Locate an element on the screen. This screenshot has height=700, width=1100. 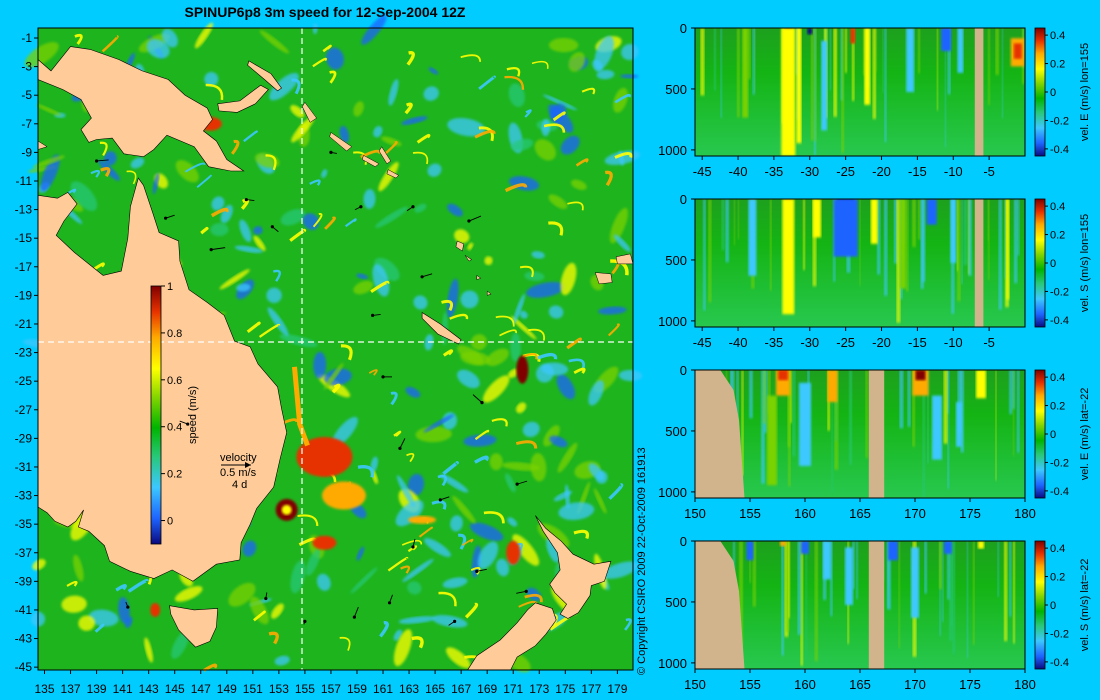
map-x-tick-label: 155 is located at coordinates (305, 689).